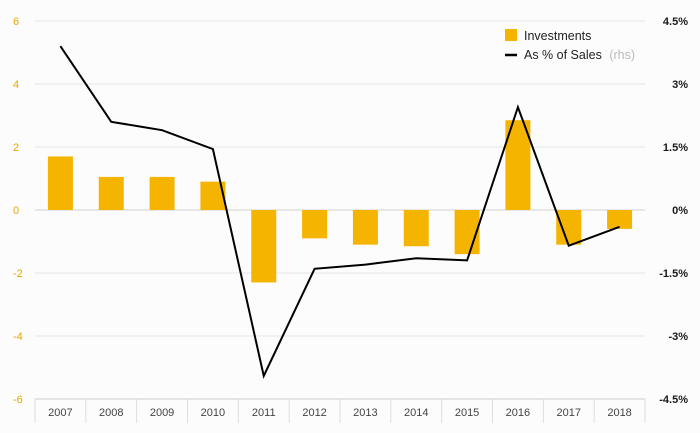  What do you see at coordinates (18, 274) in the screenshot?
I see `left-tick-label: -2` at bounding box center [18, 274].